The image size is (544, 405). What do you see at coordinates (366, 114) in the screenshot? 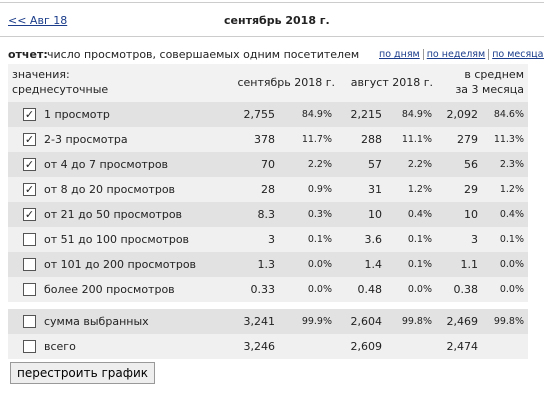
I see `value-cell: 2,215` at bounding box center [366, 114].